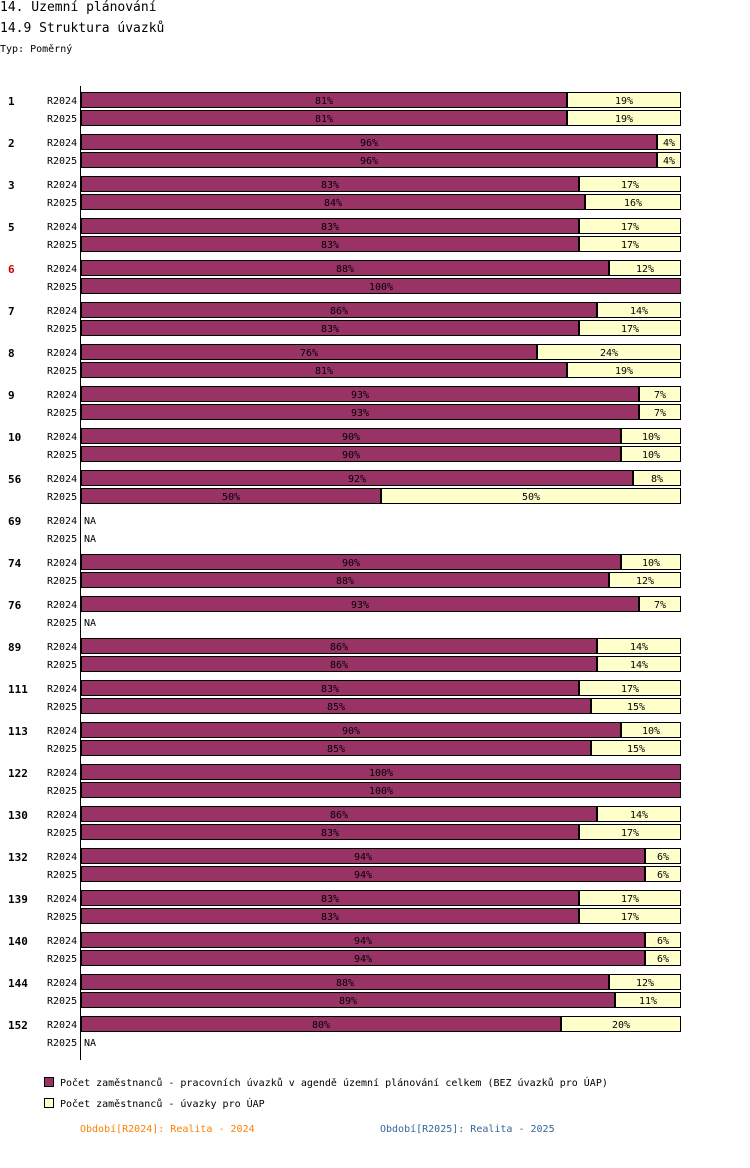 This screenshot has width=750, height=1168. What do you see at coordinates (357, 478) in the screenshot?
I see `bar-series1-56-R2024` at bounding box center [357, 478].